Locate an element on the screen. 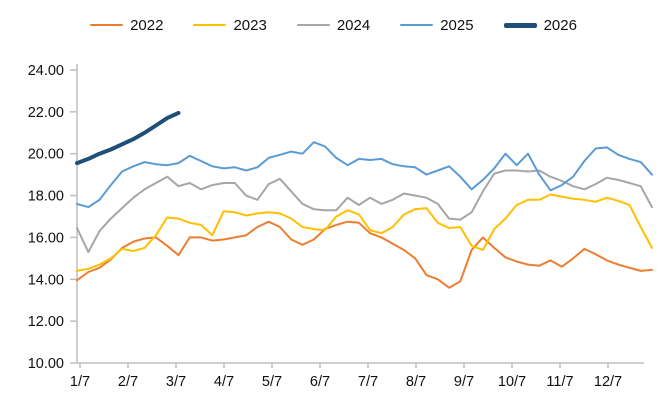 Image resolution: width=667 pixels, height=413 pixels. series-line-2022 is located at coordinates (364, 254).